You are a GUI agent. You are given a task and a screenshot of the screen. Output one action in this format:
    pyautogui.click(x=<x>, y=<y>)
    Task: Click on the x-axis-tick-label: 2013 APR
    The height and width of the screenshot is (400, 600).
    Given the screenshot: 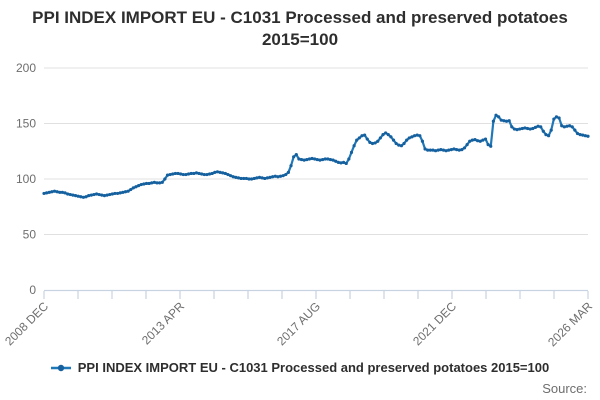 What is the action you would take?
    pyautogui.click(x=163, y=323)
    